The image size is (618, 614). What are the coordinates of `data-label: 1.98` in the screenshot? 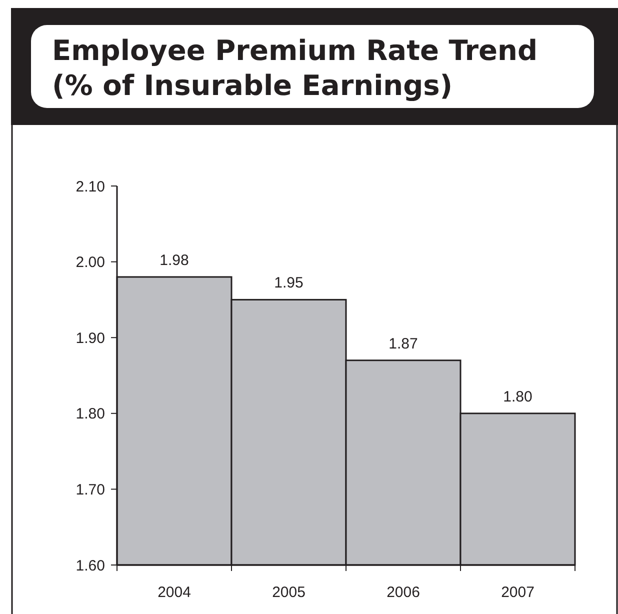 It's located at (174, 260).